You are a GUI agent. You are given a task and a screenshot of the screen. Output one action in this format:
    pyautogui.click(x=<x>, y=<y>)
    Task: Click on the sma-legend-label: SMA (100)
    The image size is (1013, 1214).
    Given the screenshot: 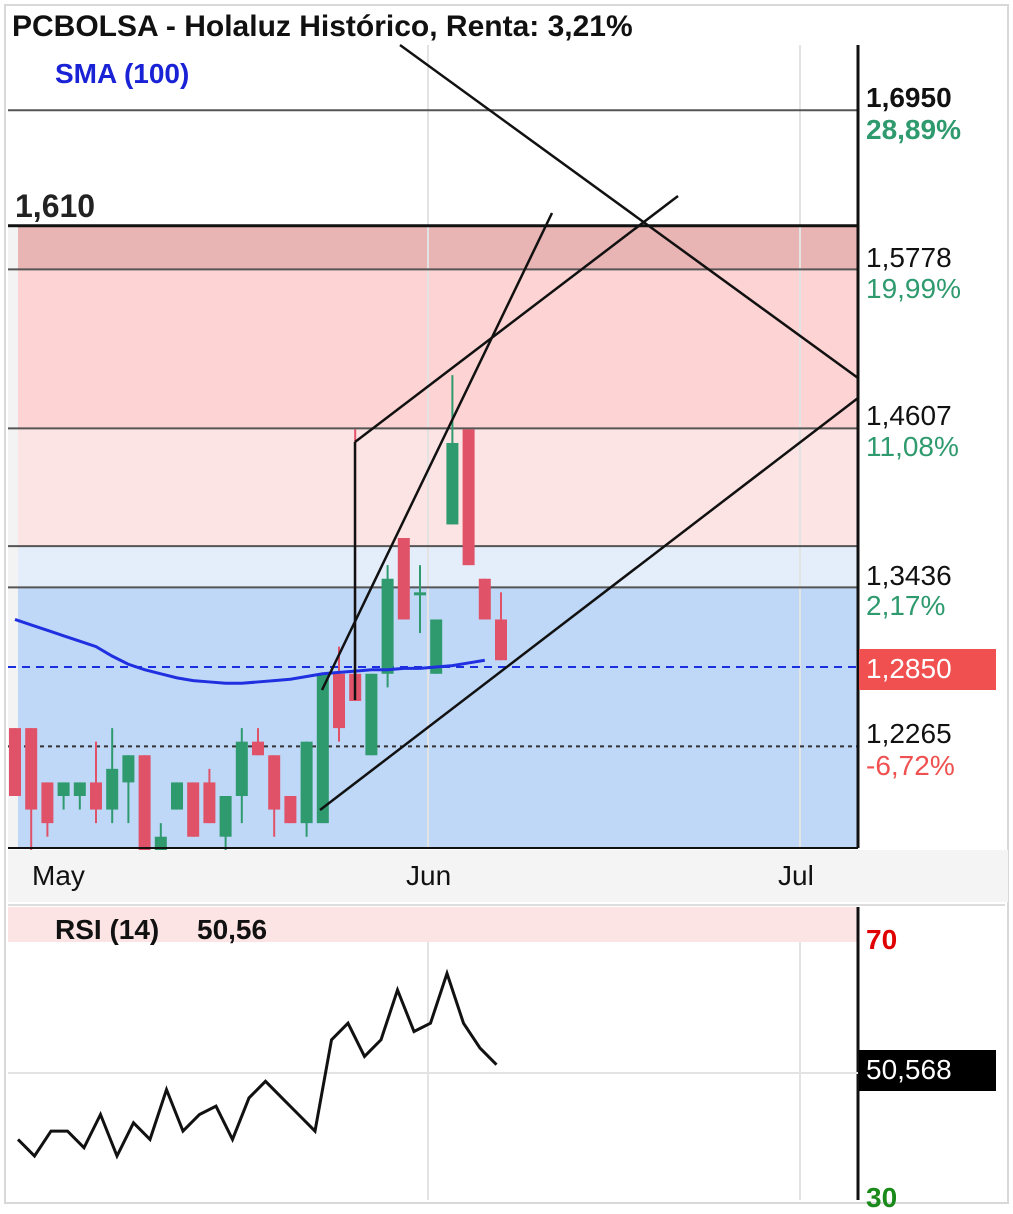 What is the action you would take?
    pyautogui.click(x=122, y=73)
    